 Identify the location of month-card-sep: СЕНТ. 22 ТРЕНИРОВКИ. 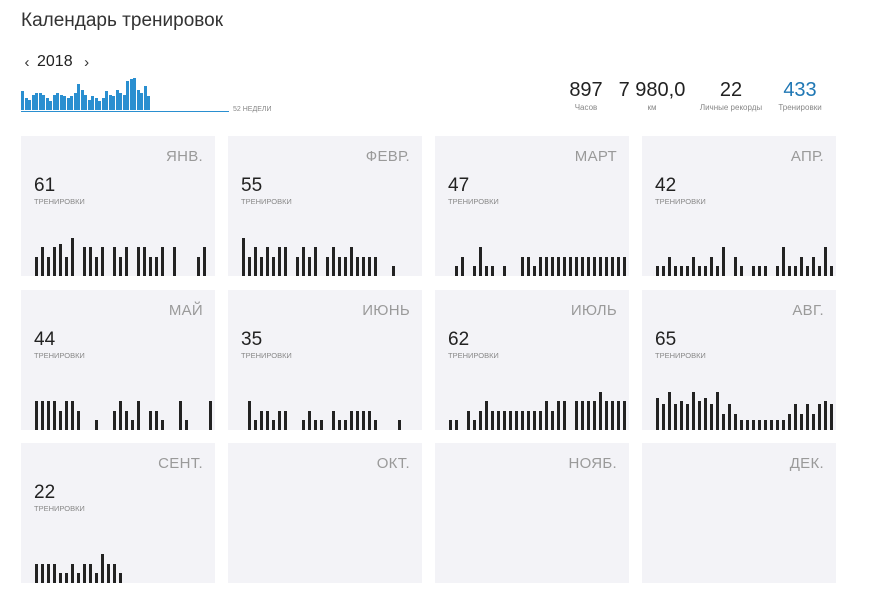
(118, 513).